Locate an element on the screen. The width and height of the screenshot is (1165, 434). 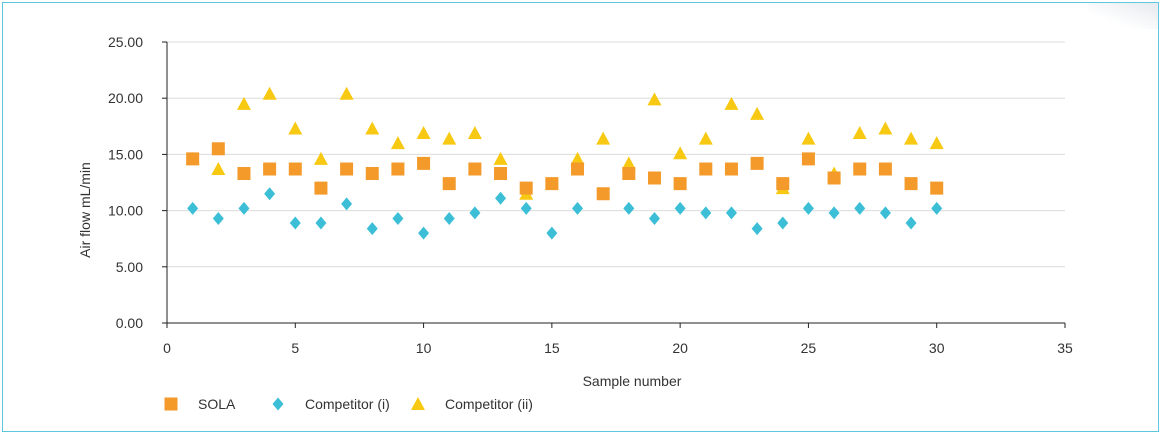
legend-diamond-marker is located at coordinates (278, 404).